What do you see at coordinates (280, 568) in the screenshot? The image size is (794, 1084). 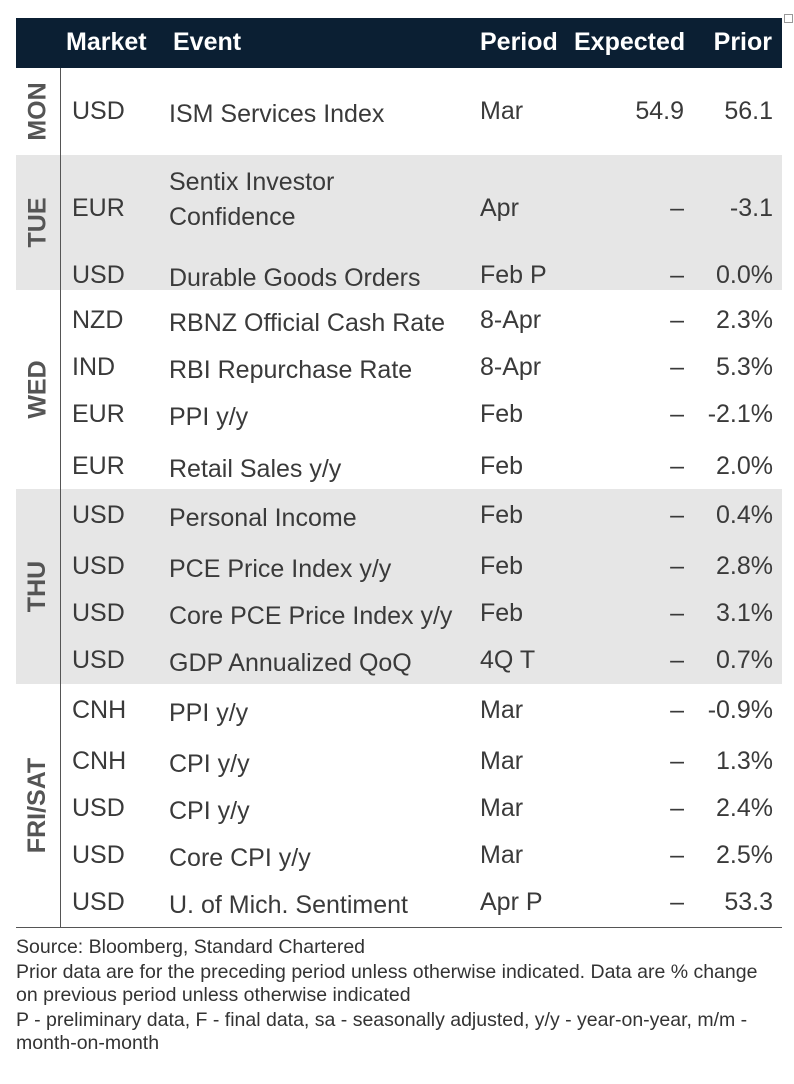 I see `event-cell: PCE Price Index y/y` at bounding box center [280, 568].